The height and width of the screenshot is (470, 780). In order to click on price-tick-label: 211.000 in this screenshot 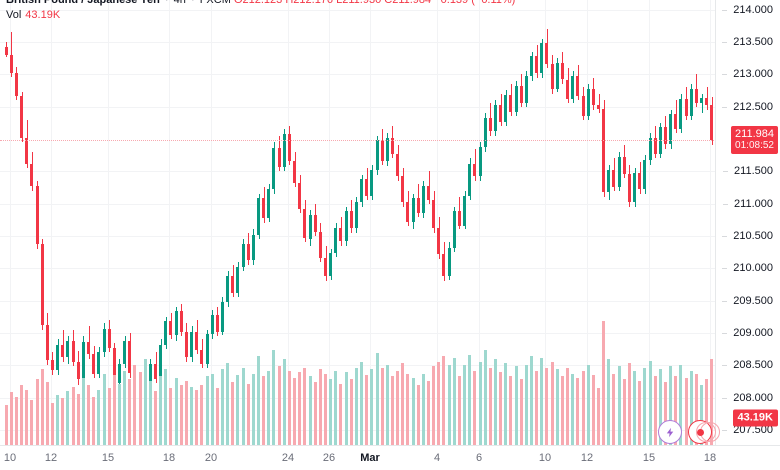, I will do `click(748, 204)`.